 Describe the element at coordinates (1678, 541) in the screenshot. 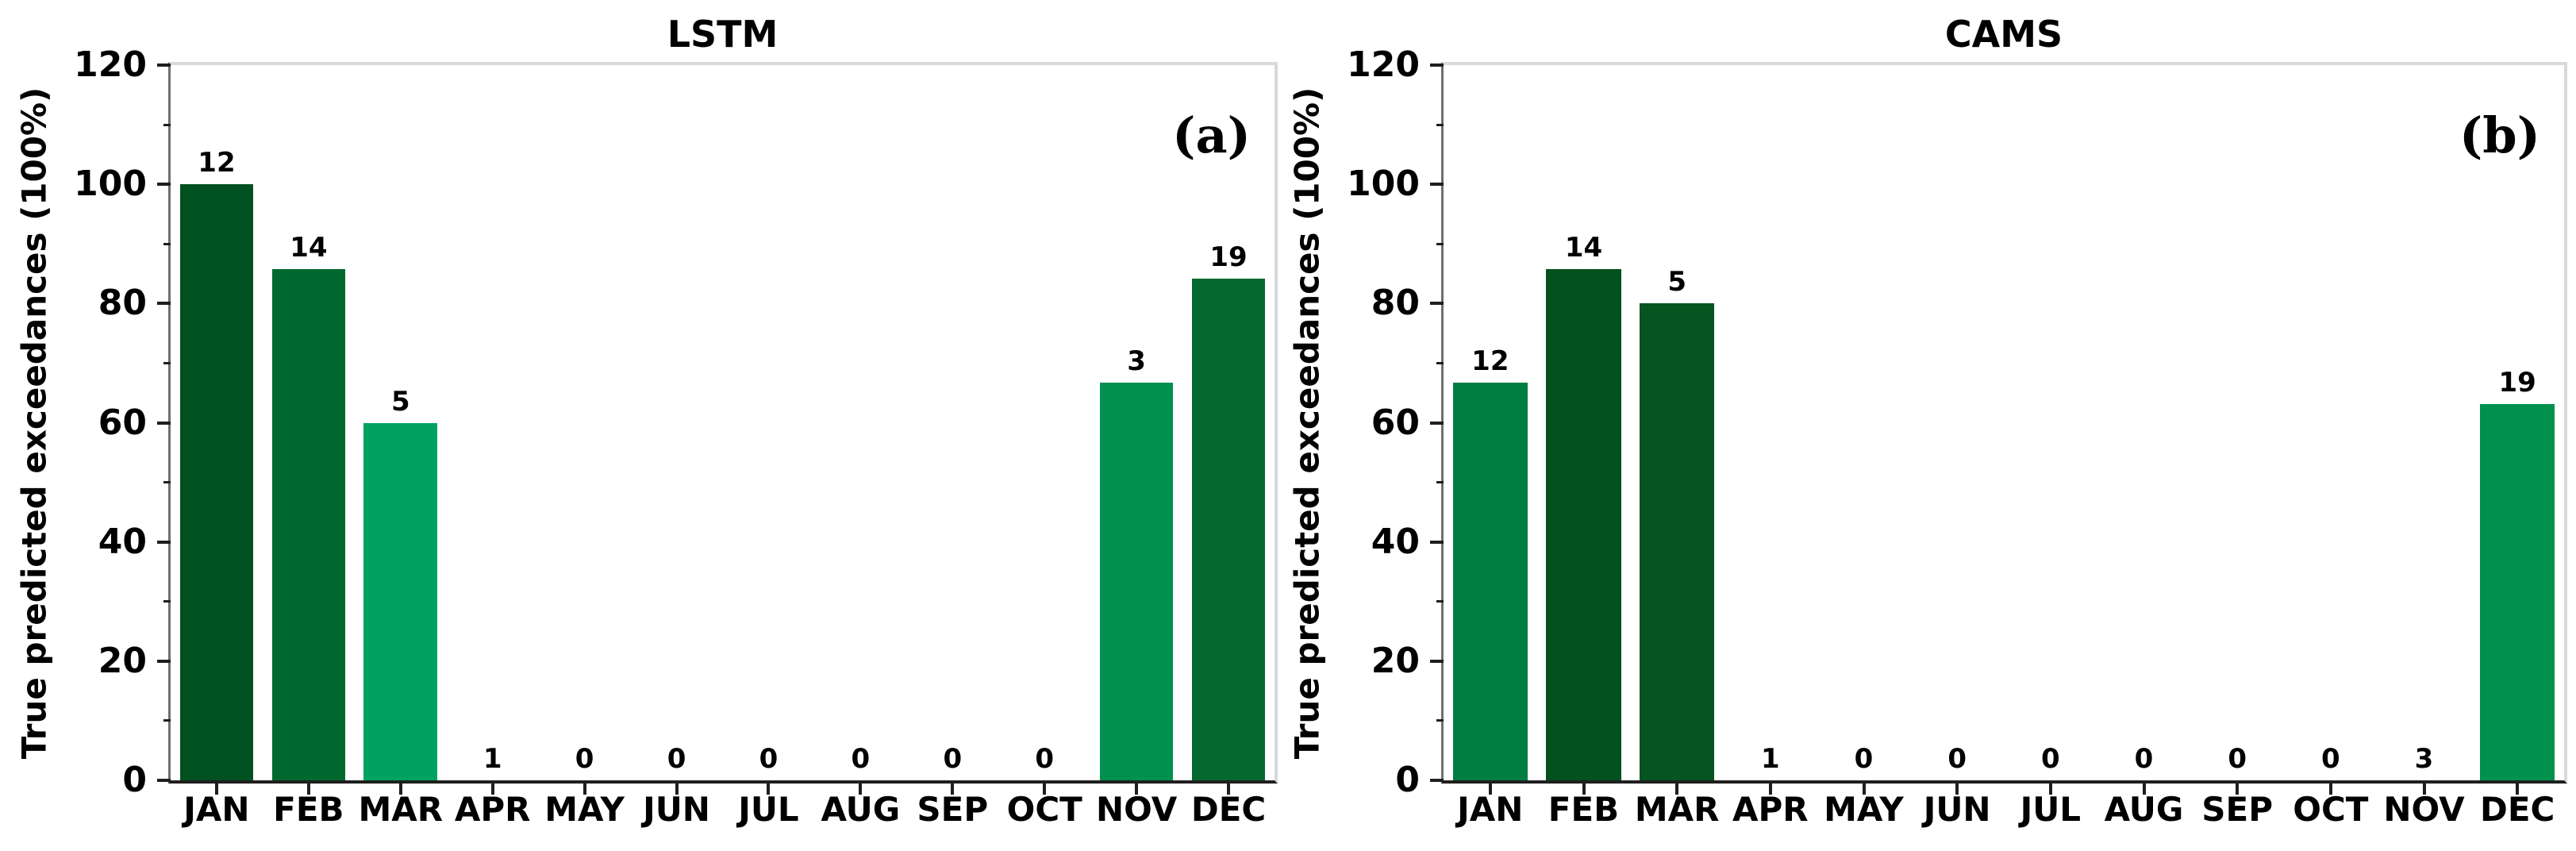

I see `bar-mar` at that location.